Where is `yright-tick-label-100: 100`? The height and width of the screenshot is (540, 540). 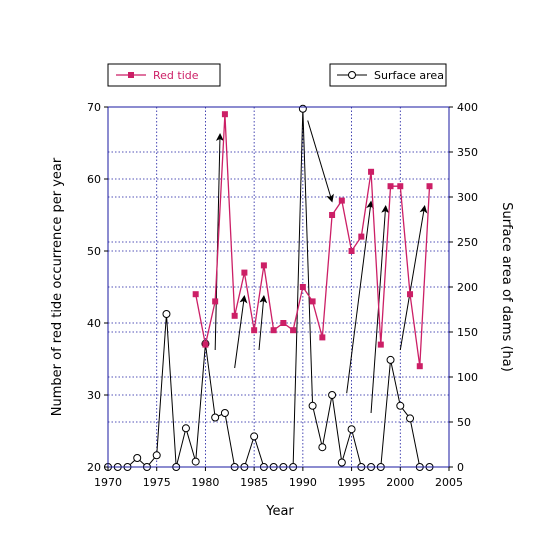
yright-tick-label-100: 100 is located at coordinates (467, 377).